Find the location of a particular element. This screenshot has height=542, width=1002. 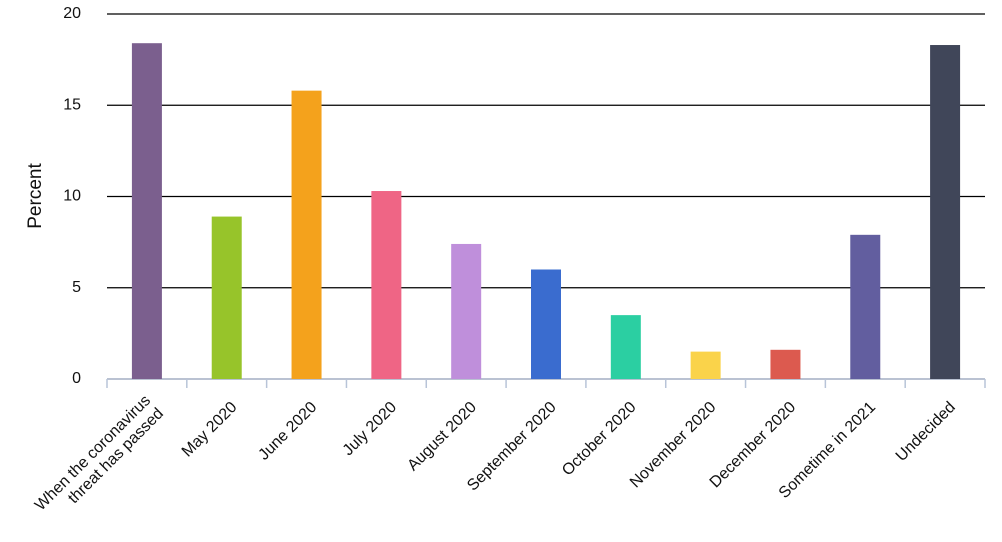

x-tick-label: November 2020 is located at coordinates (673, 445).